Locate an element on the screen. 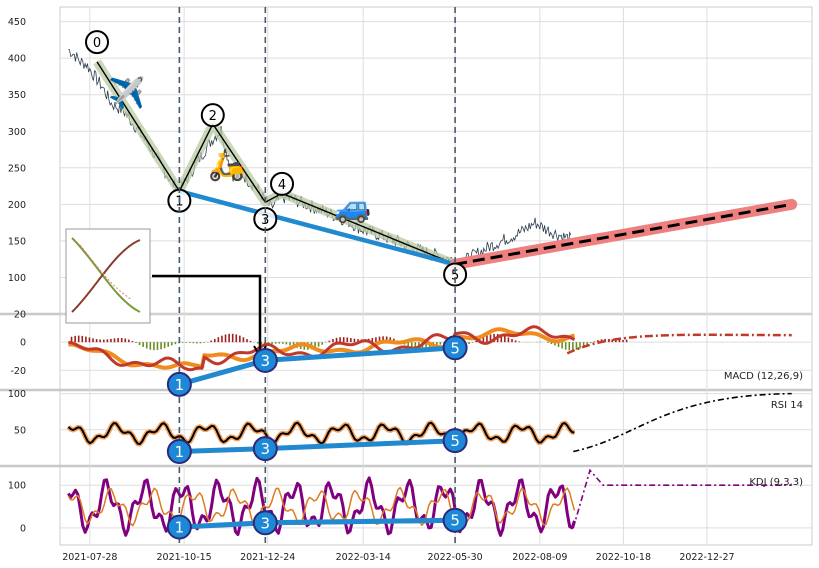 The width and height of the screenshot is (819, 568). x-tick-label: 2022-05-30 is located at coordinates (454, 557).